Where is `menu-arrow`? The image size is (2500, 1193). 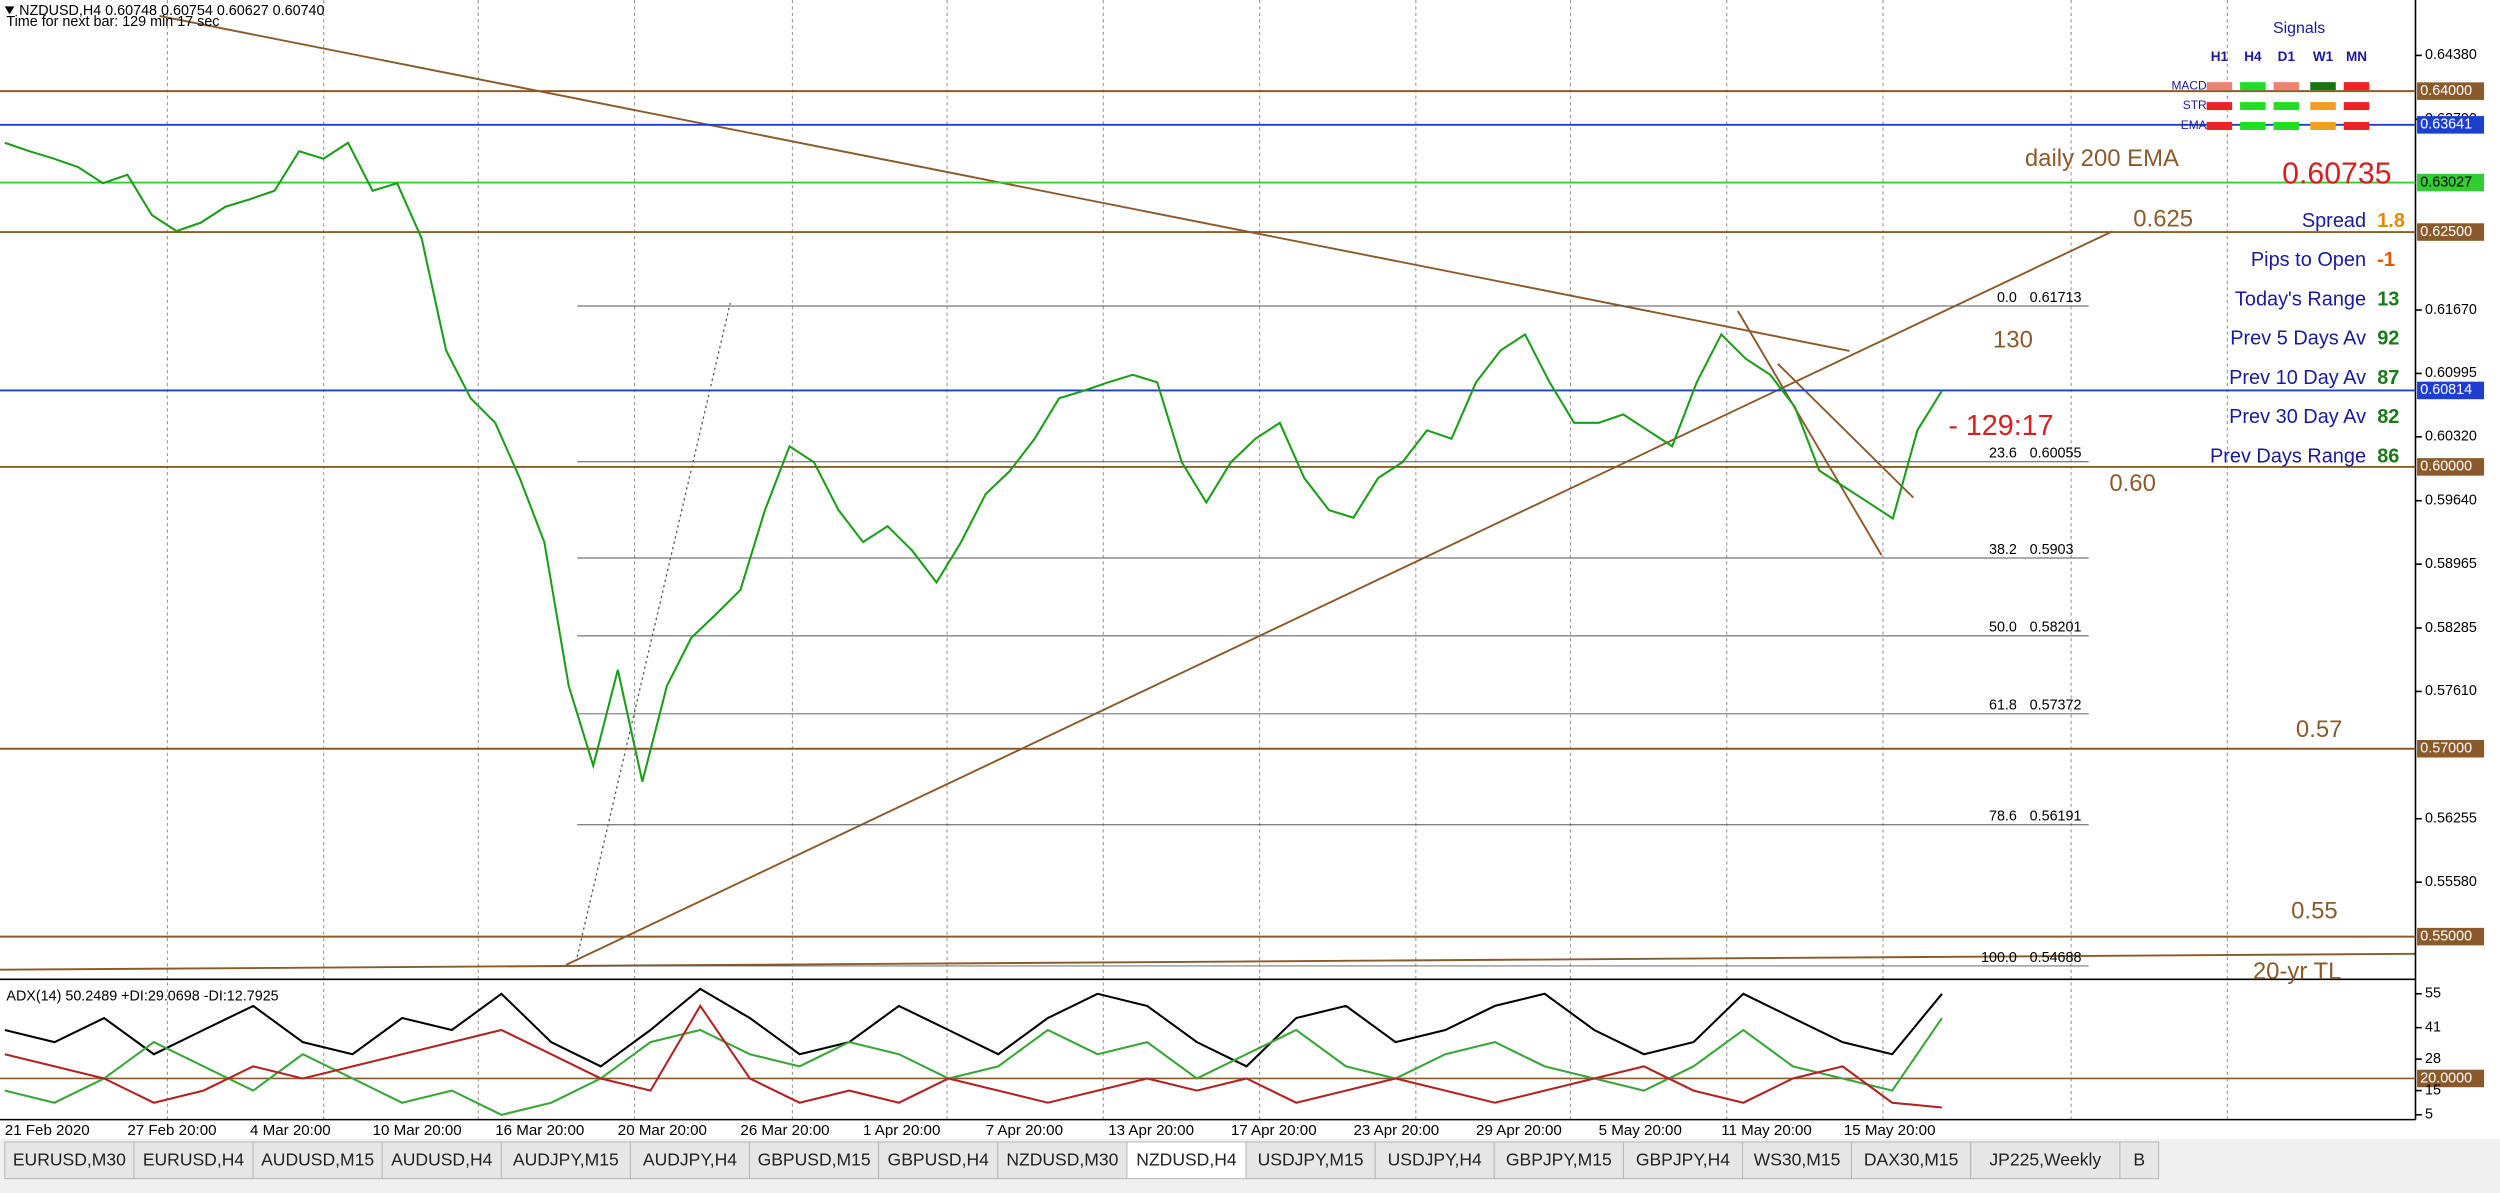 menu-arrow is located at coordinates (9, 10).